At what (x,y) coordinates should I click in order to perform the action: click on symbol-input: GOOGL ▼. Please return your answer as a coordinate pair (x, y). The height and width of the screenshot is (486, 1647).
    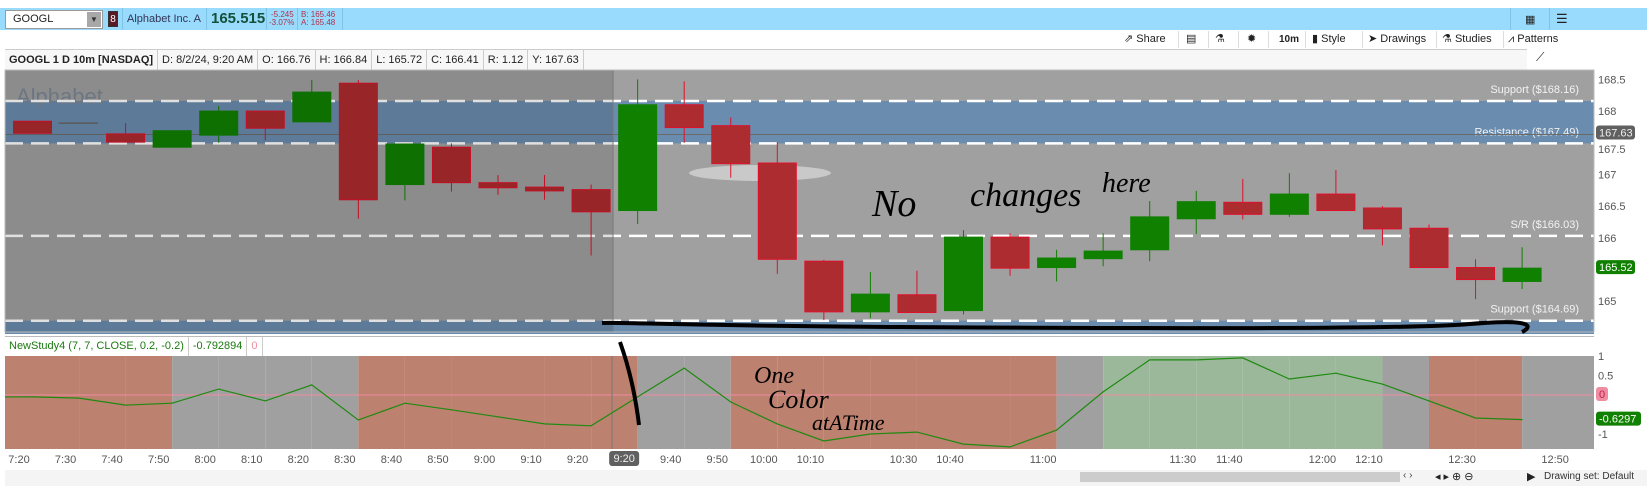
    Looking at the image, I should click on (54, 19).